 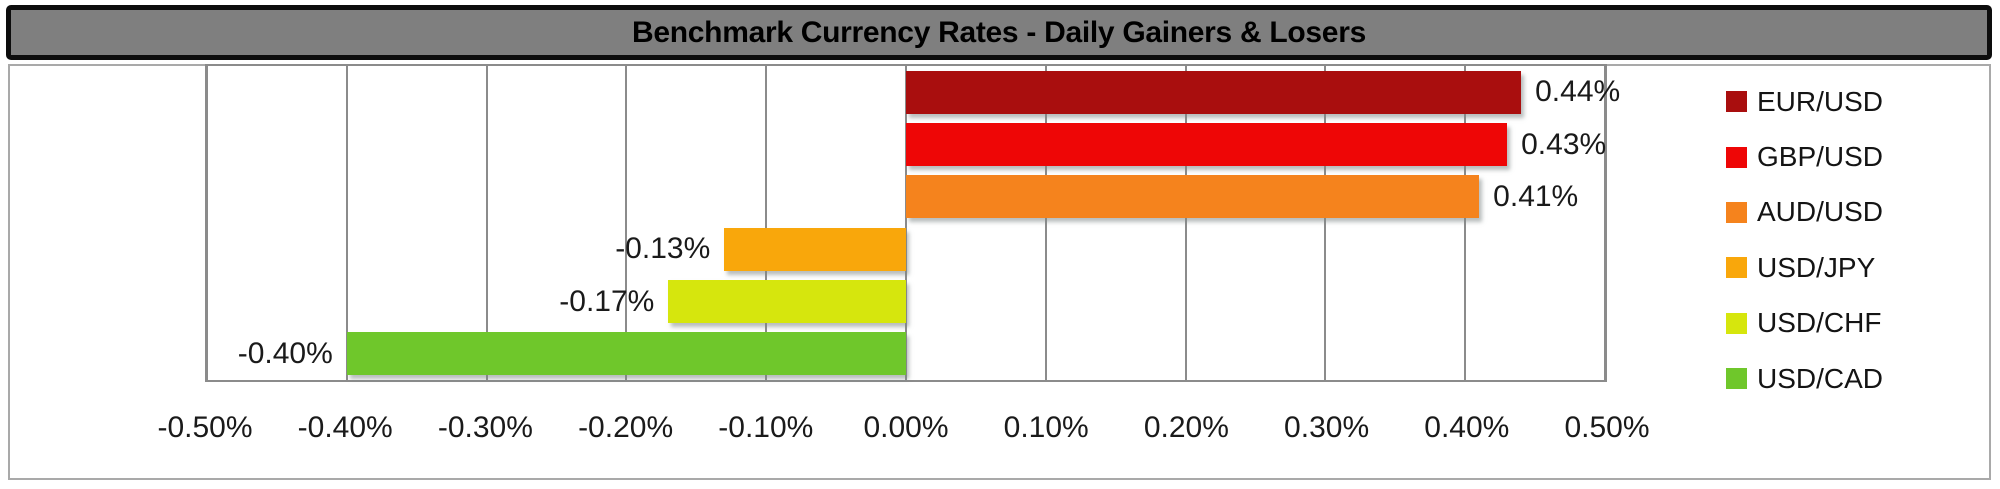 I want to click on x-tick-label: -0.40%, so click(x=345, y=427).